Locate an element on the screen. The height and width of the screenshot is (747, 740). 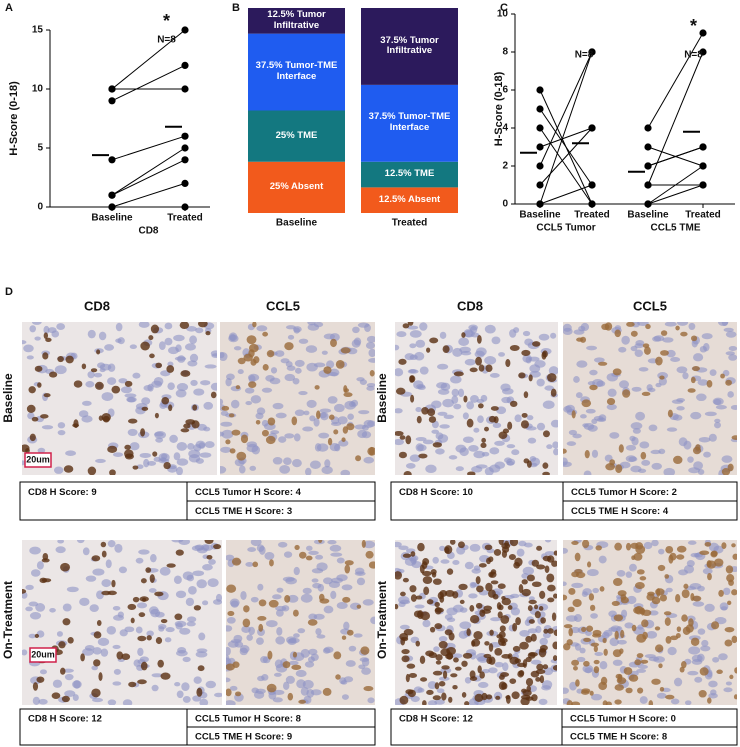
row-label: On-Treatment is located at coordinates (8, 620).